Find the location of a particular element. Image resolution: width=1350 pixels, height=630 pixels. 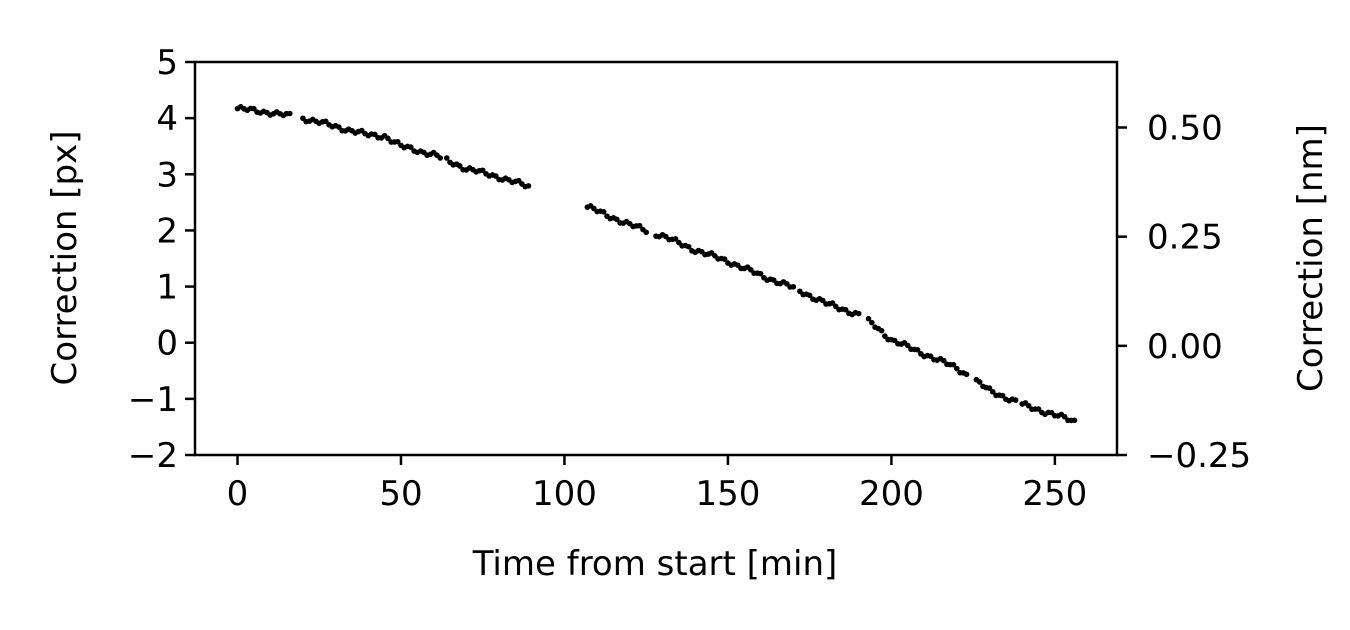

y-axis-label-right: Correction [nm] is located at coordinates (1311, 258).